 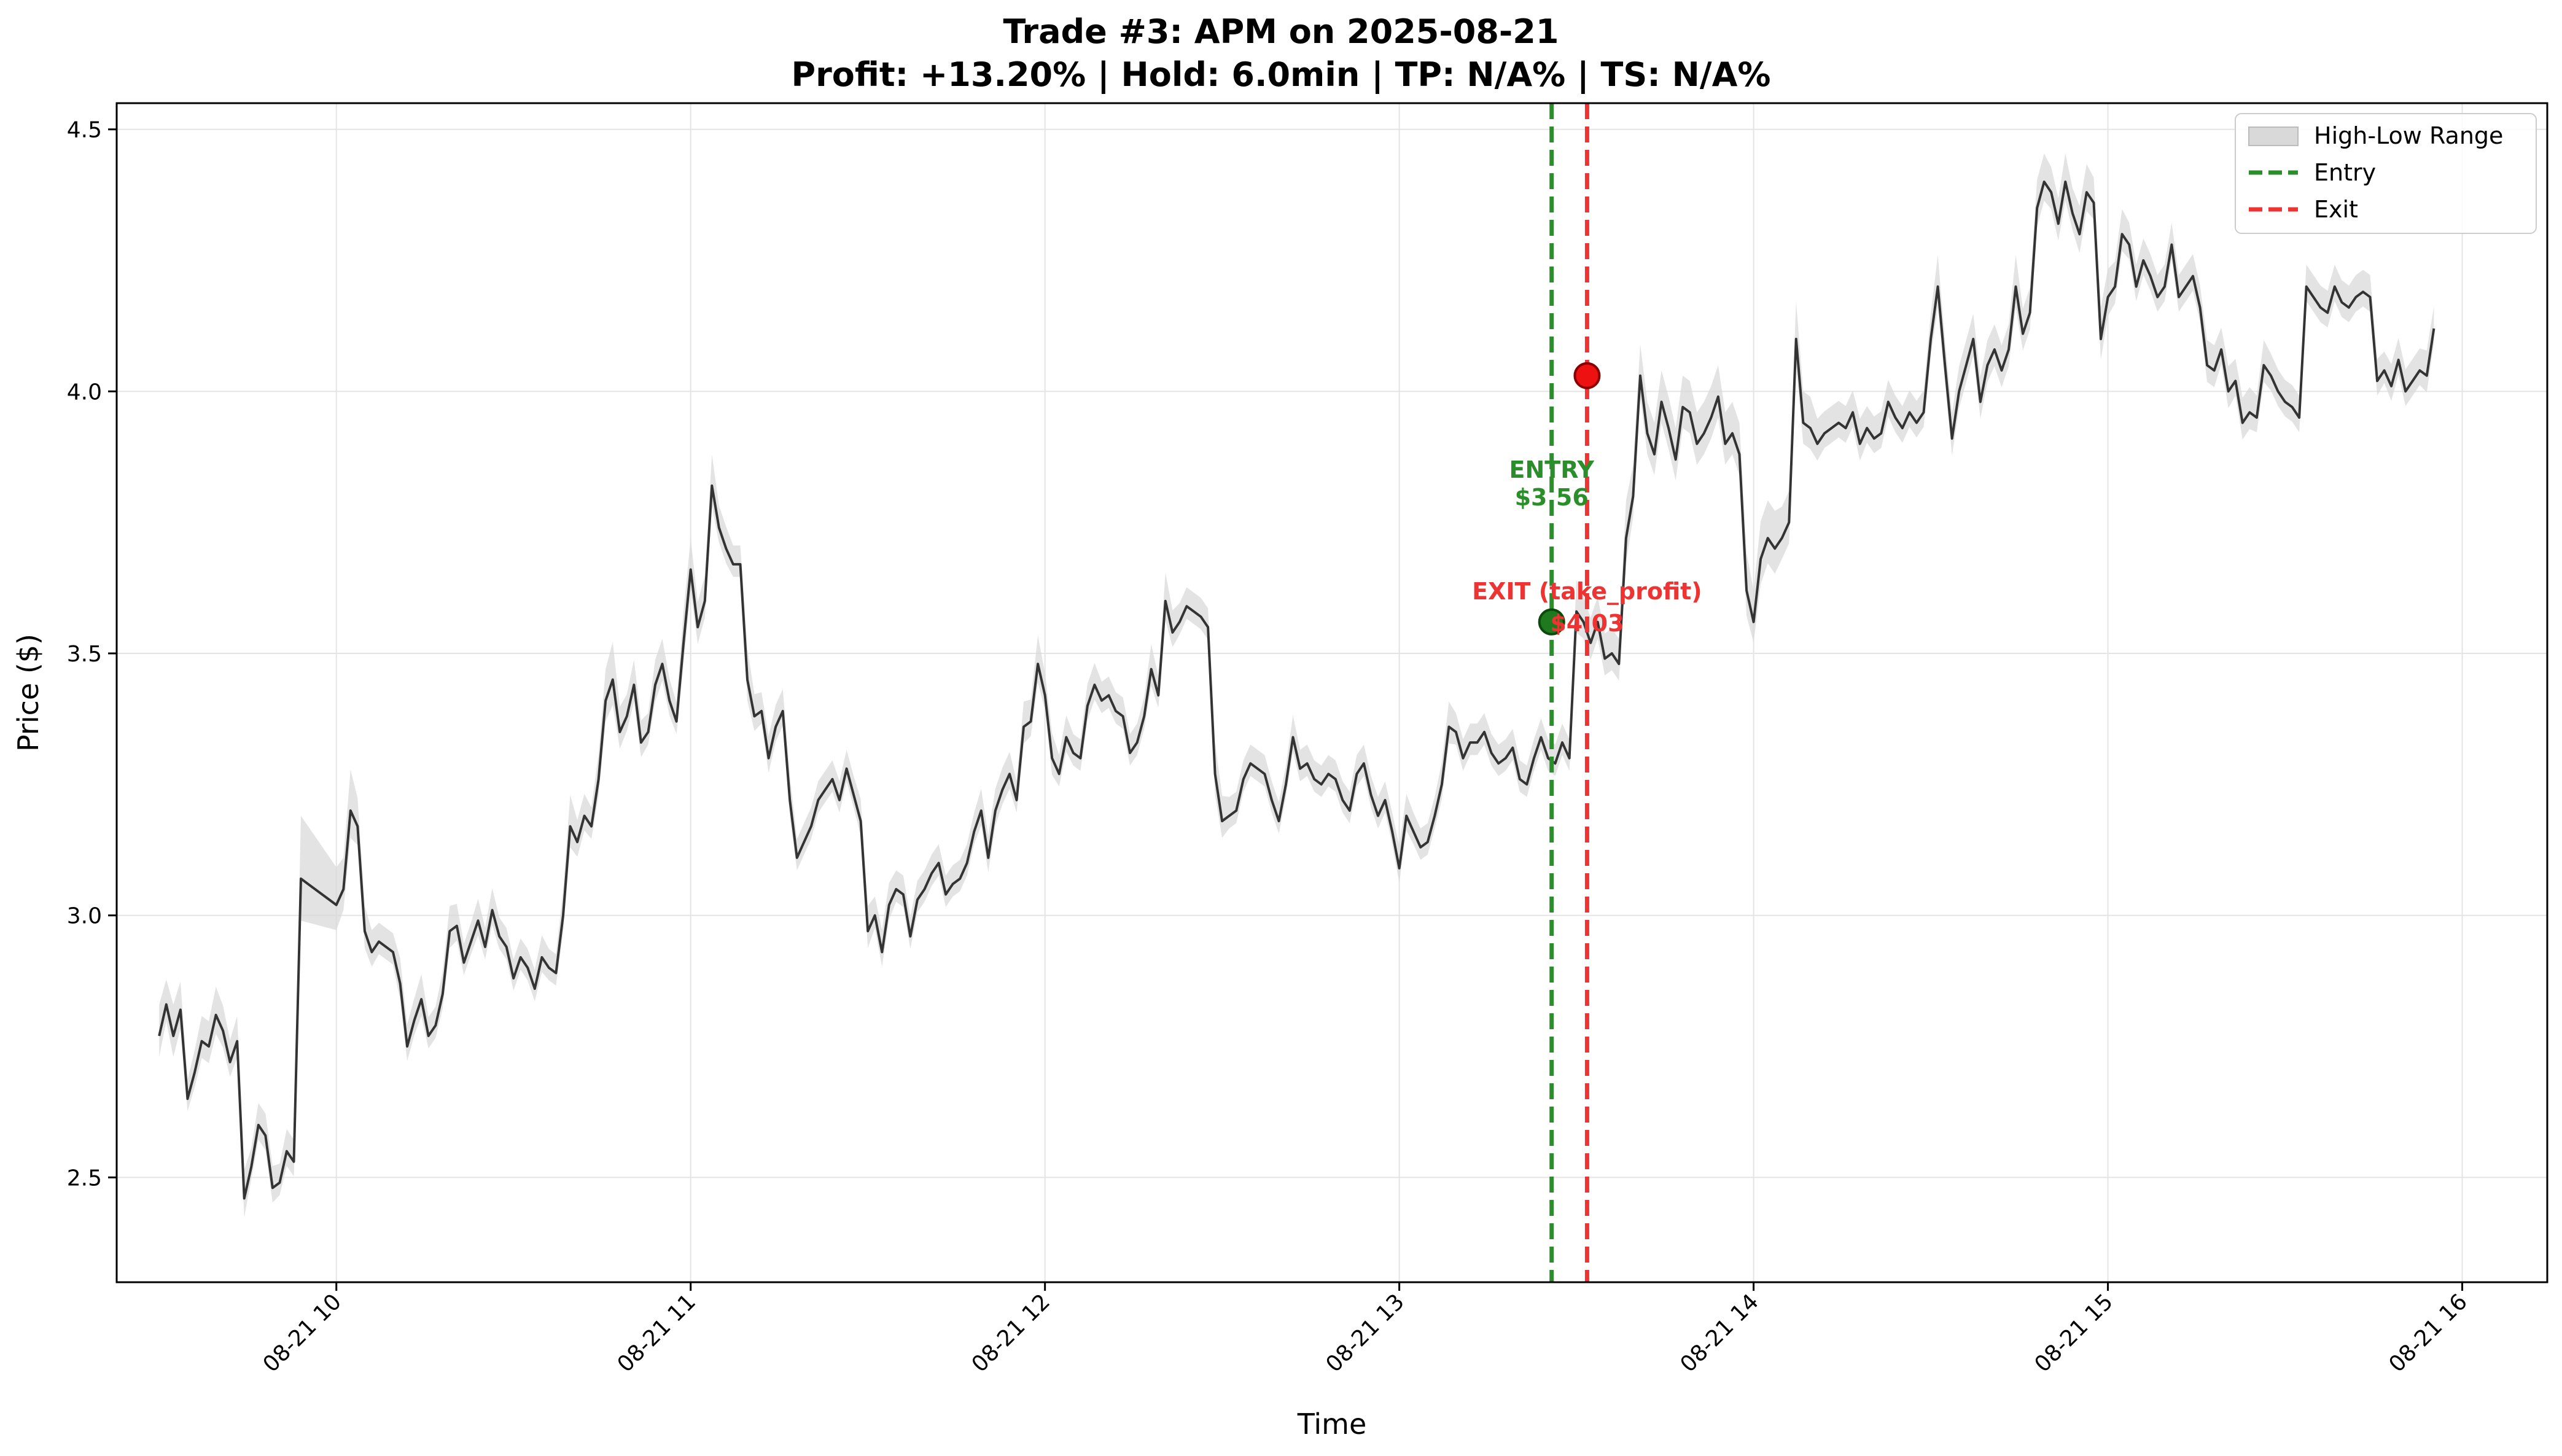 What do you see at coordinates (2345, 172) in the screenshot?
I see `legend-label-1: Entry` at bounding box center [2345, 172].